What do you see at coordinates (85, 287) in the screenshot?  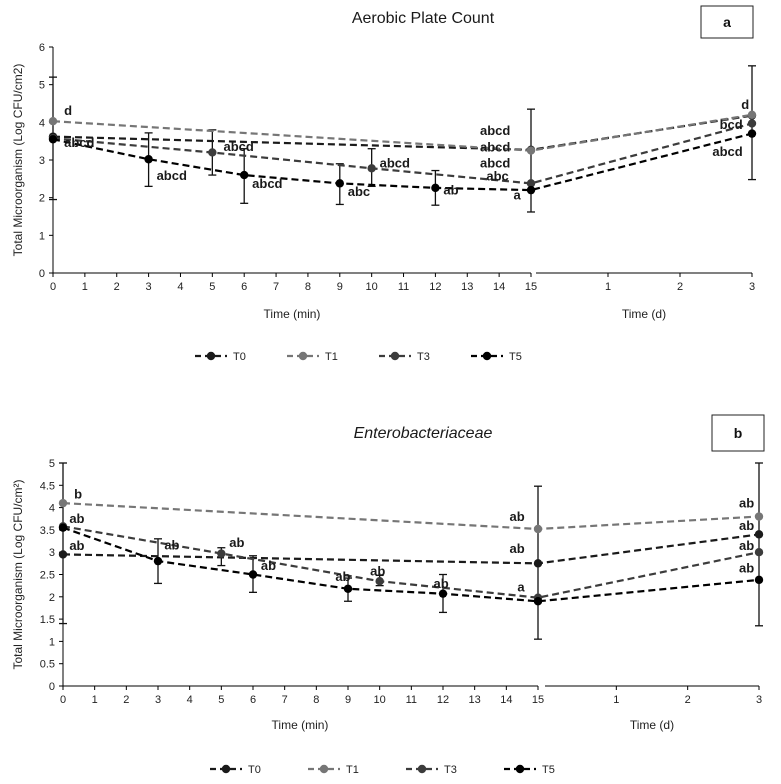 I see `x-tick-label-min: 1` at bounding box center [85, 287].